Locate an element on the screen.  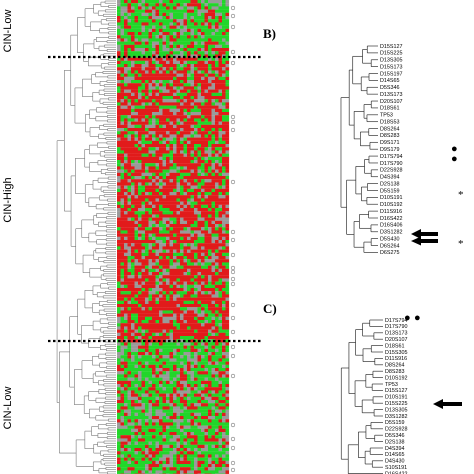
panel-c-leaf-label: D20S107 is located at coordinates (396, 340).